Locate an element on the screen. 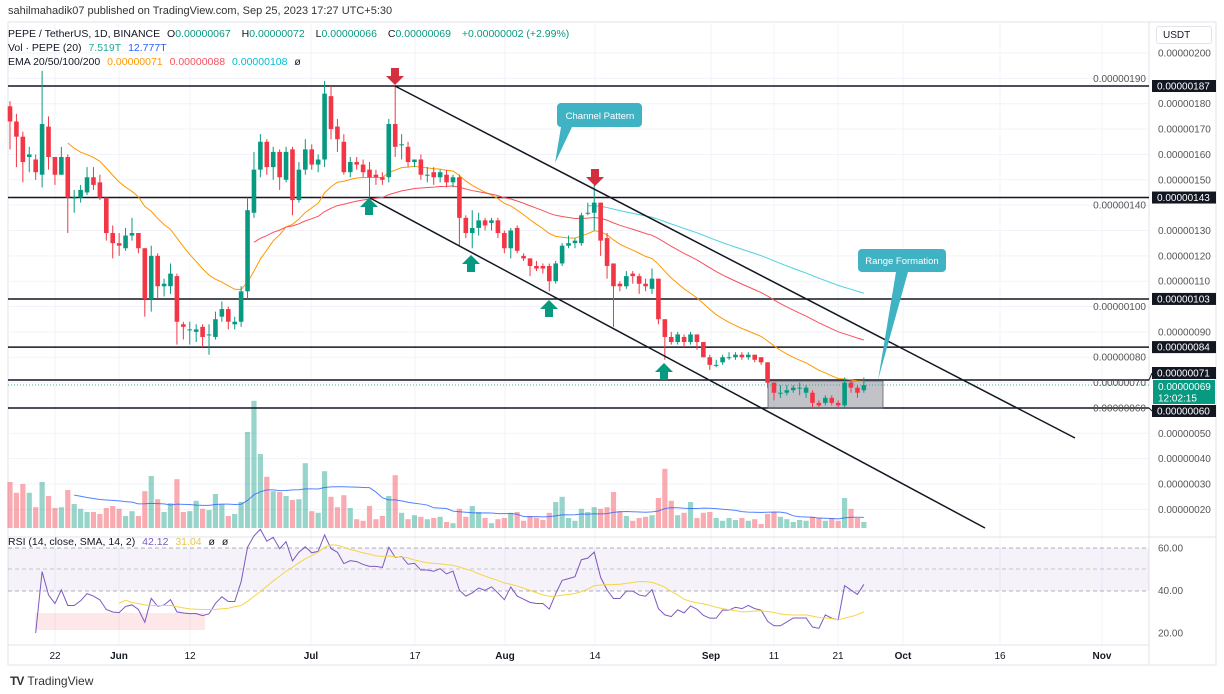 The height and width of the screenshot is (694, 1224). volume-label: Vol · PEPE (20) is located at coordinates (45, 48).